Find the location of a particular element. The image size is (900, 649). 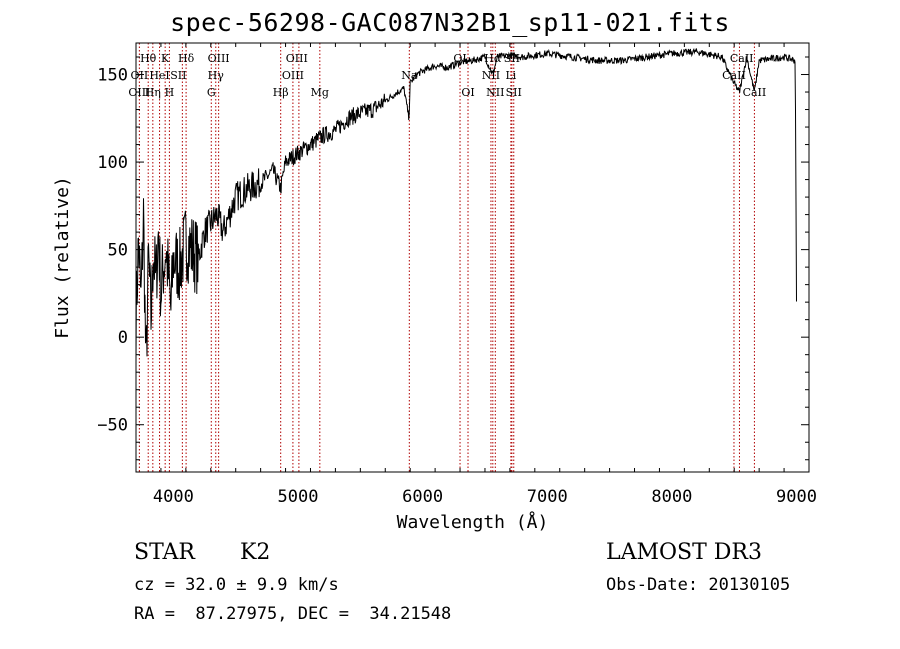

spectral-line-label: Hγ is located at coordinates (216, 75).